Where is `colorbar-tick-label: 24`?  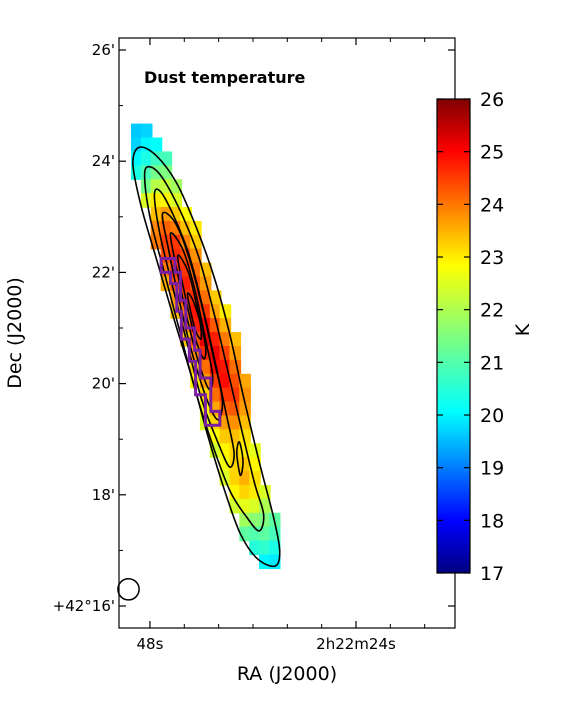 colorbar-tick-label: 24 is located at coordinates (492, 205).